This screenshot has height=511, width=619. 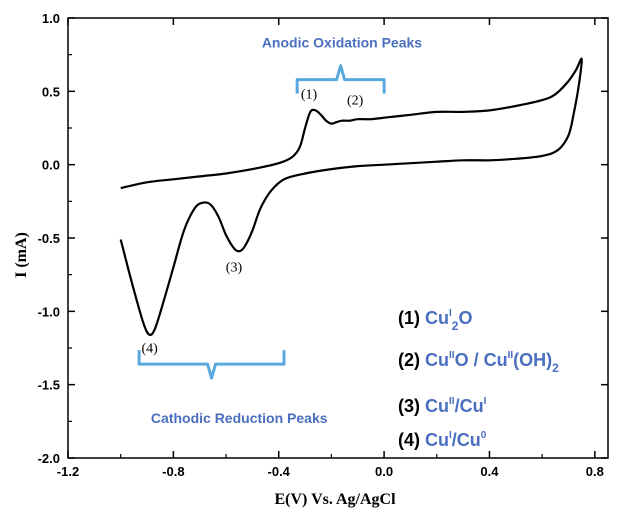 I want to click on y-tick-label: -2.0, so click(x=49, y=458).